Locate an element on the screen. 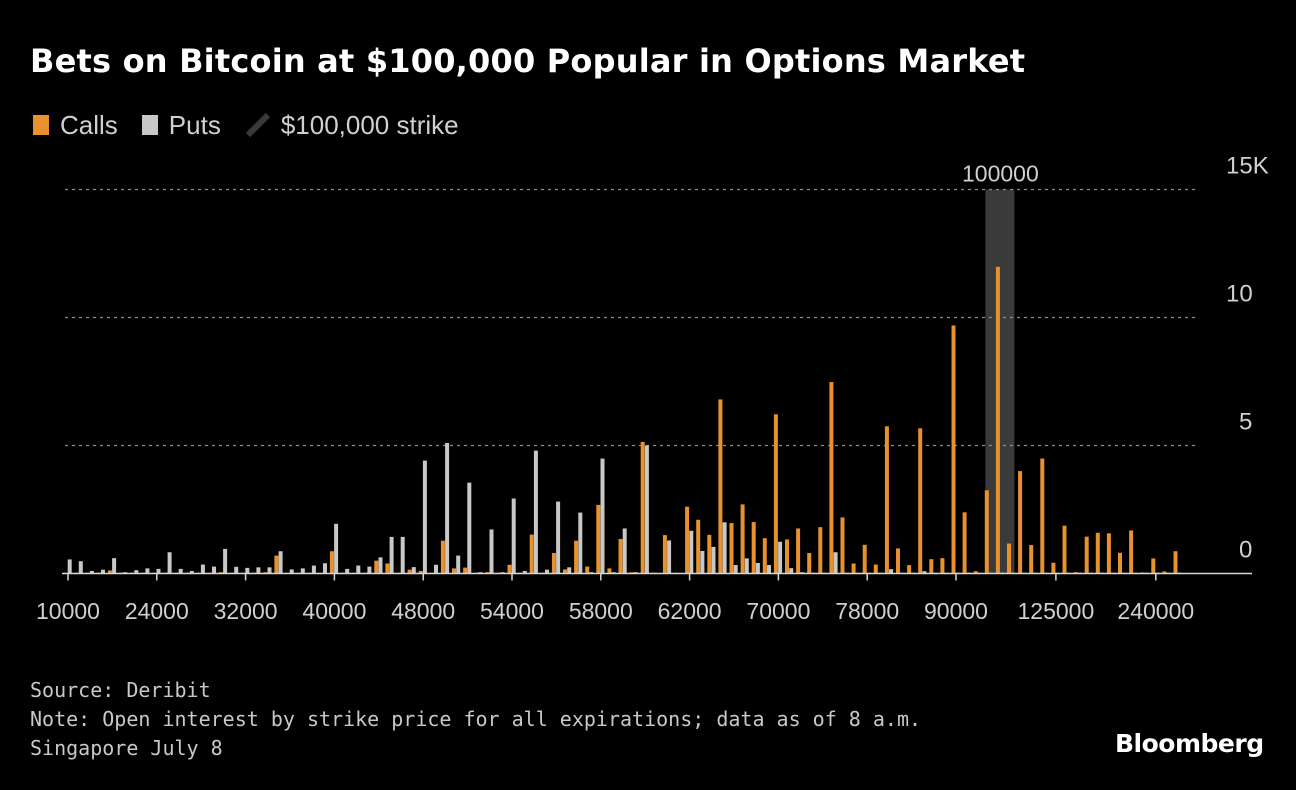  legend-label: $100,000 strike is located at coordinates (369, 124).